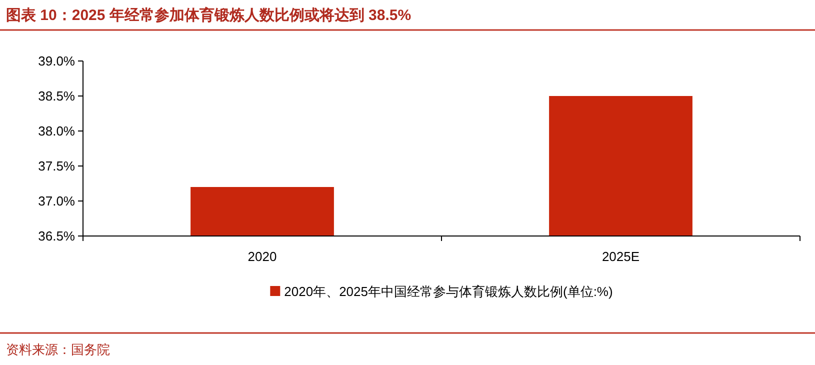 This screenshot has height=365, width=815. I want to click on title: 图表 10：2025 年经常参加体育锻炼人数比例或将达到 38.5%, so click(209, 15).